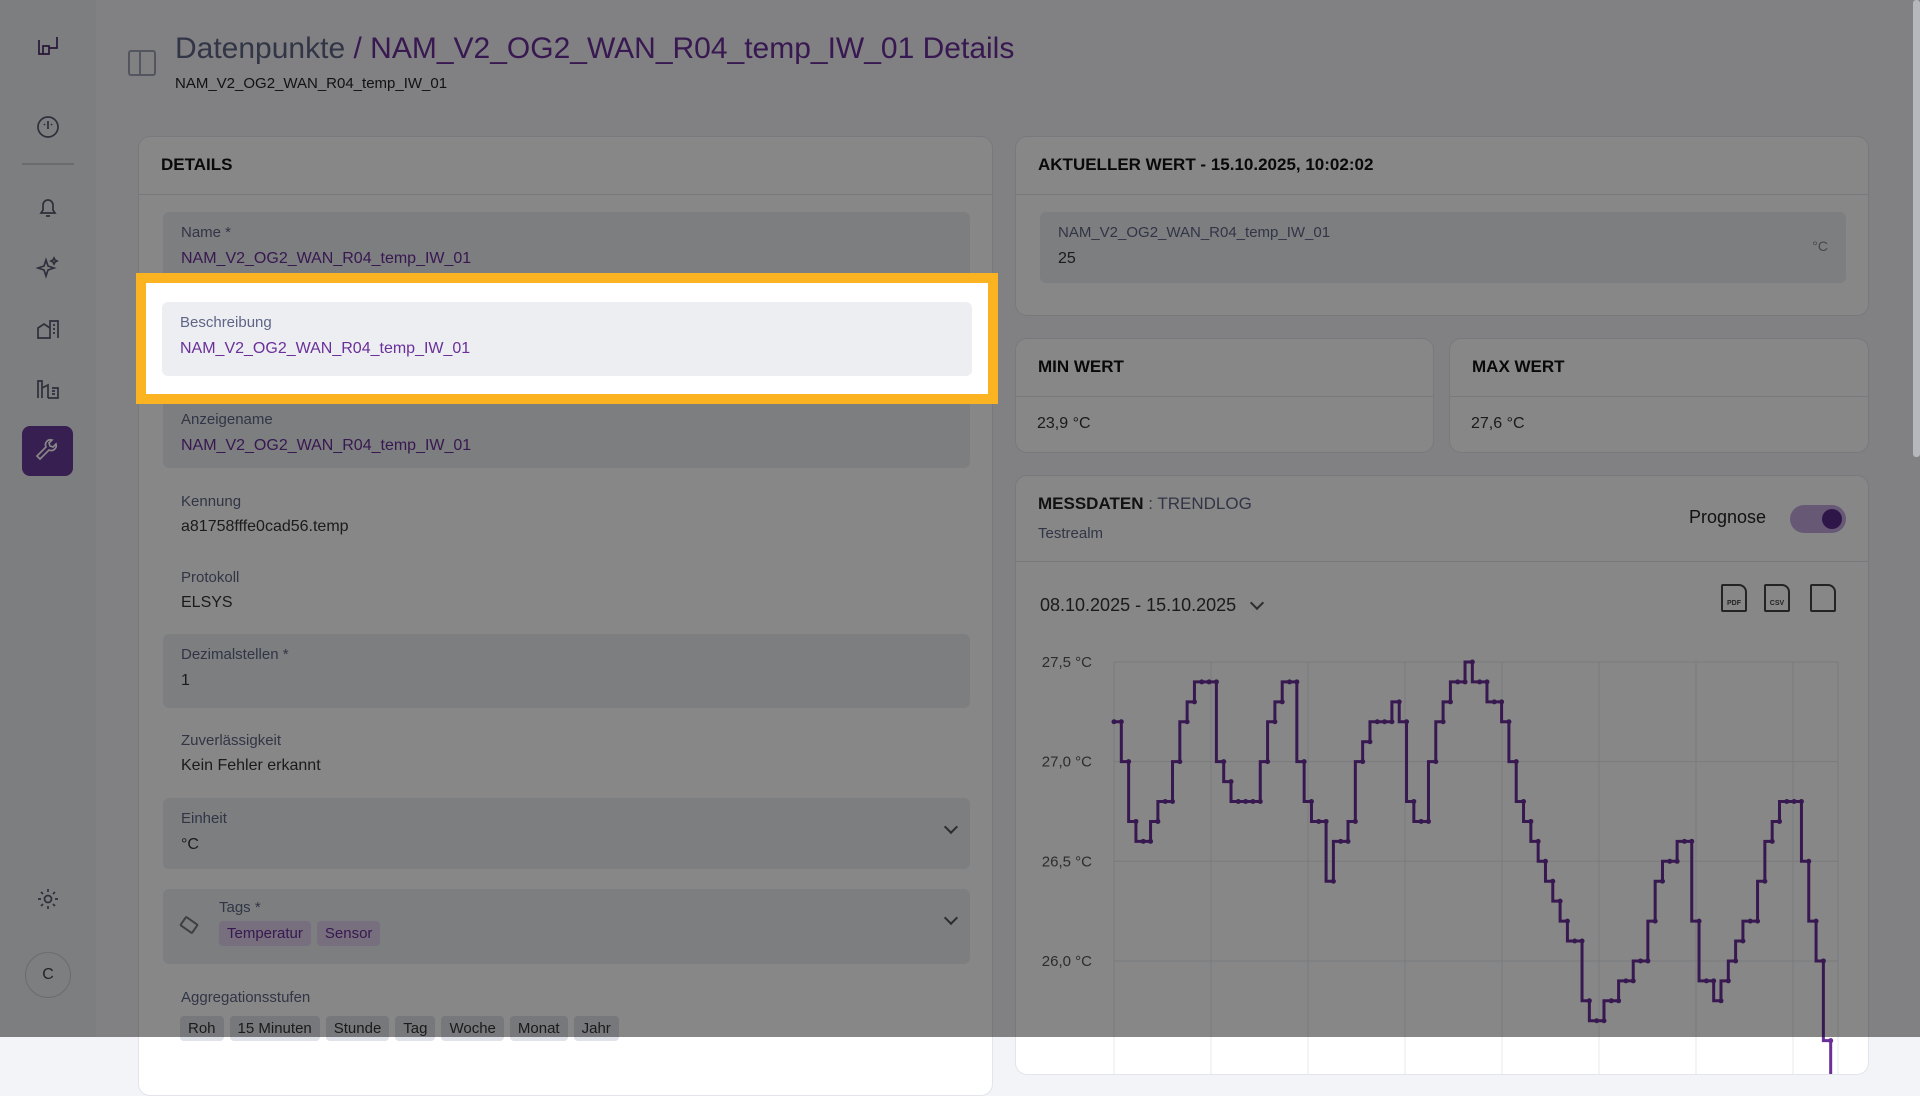 The width and height of the screenshot is (1920, 1096). Describe the element at coordinates (1067, 762) in the screenshot. I see `y-tick-label: 27,0 °C` at that location.